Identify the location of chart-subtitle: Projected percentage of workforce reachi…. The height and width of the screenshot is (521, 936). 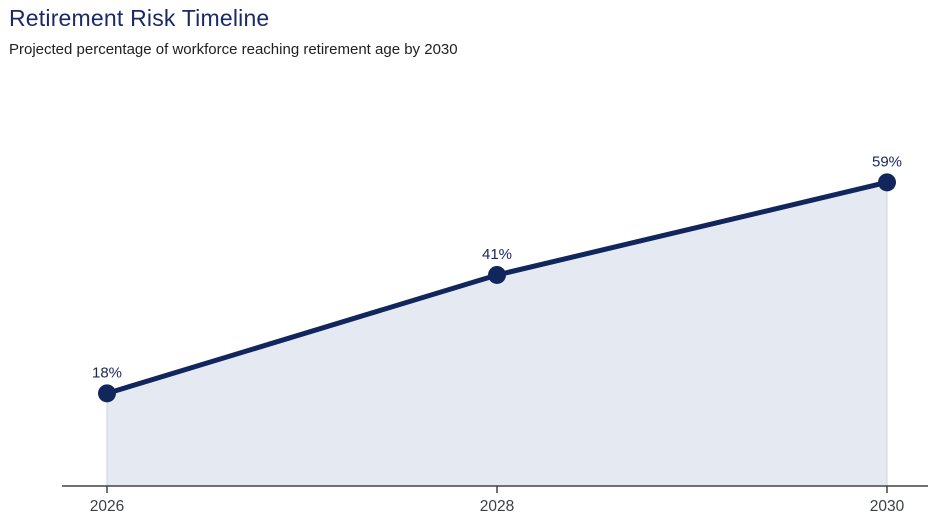
(233, 49).